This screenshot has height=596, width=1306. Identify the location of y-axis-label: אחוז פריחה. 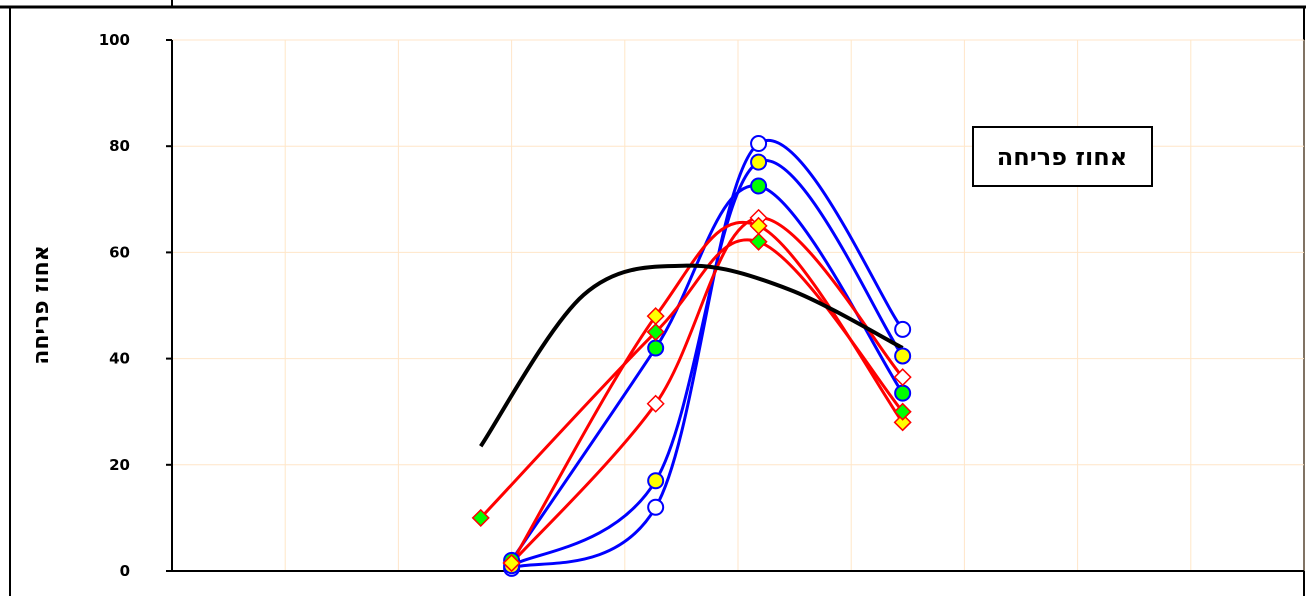
(41, 305).